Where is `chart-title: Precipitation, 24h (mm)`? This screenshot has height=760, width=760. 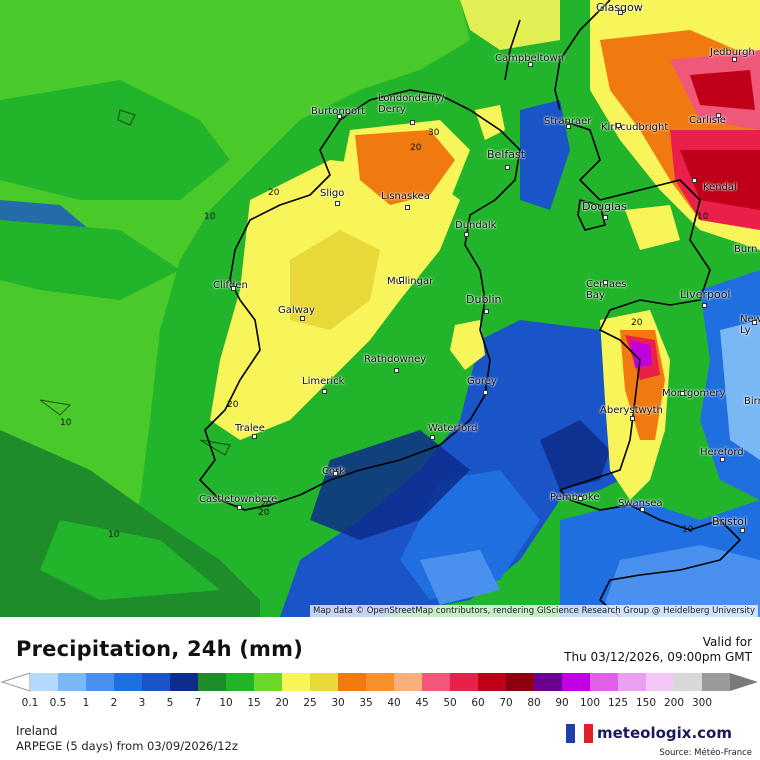 chart-title: Precipitation, 24h (mm) is located at coordinates (160, 649).